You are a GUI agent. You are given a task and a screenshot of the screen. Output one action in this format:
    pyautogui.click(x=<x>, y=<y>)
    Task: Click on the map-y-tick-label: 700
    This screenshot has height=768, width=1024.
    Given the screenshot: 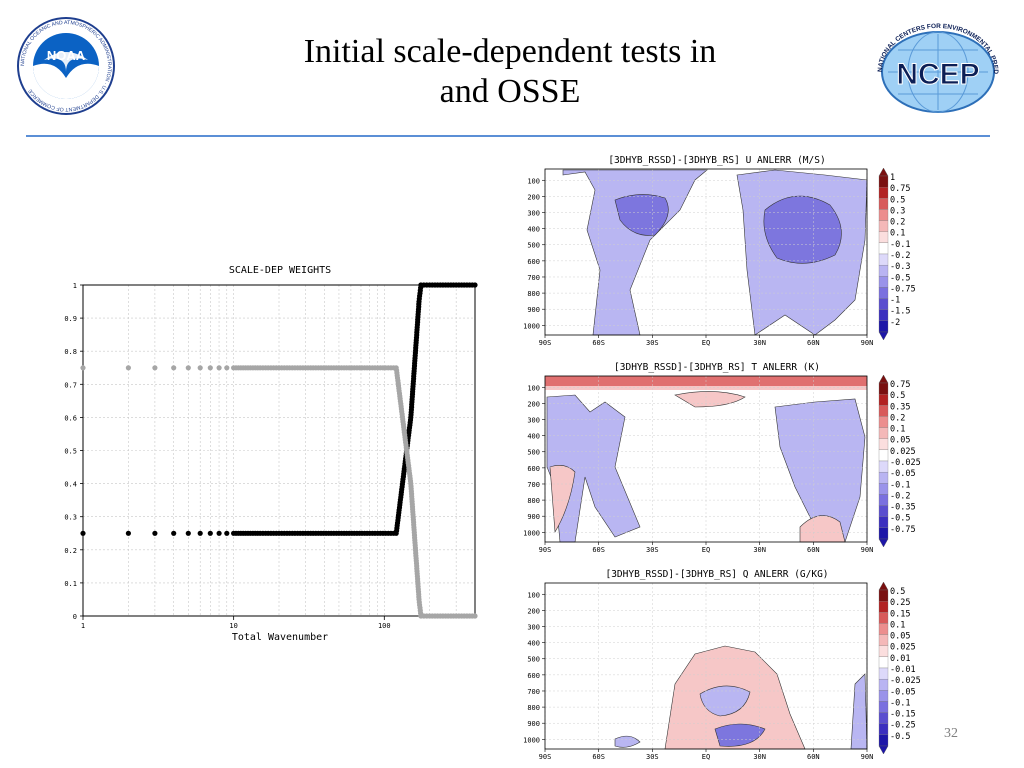 What is the action you would take?
    pyautogui.click(x=533, y=692)
    